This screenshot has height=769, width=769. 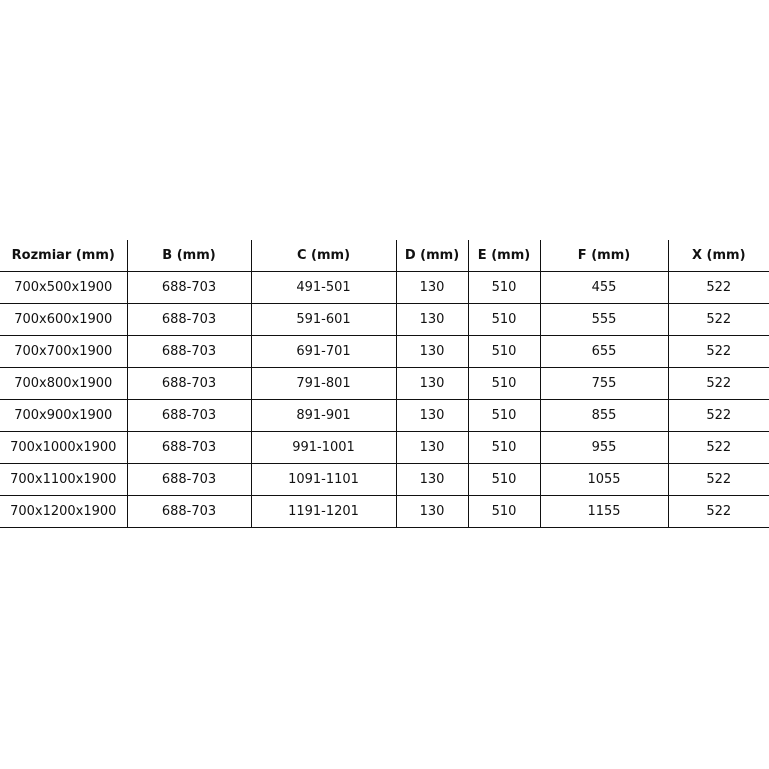 I want to click on table-cell: 1191-1201, so click(x=323, y=511).